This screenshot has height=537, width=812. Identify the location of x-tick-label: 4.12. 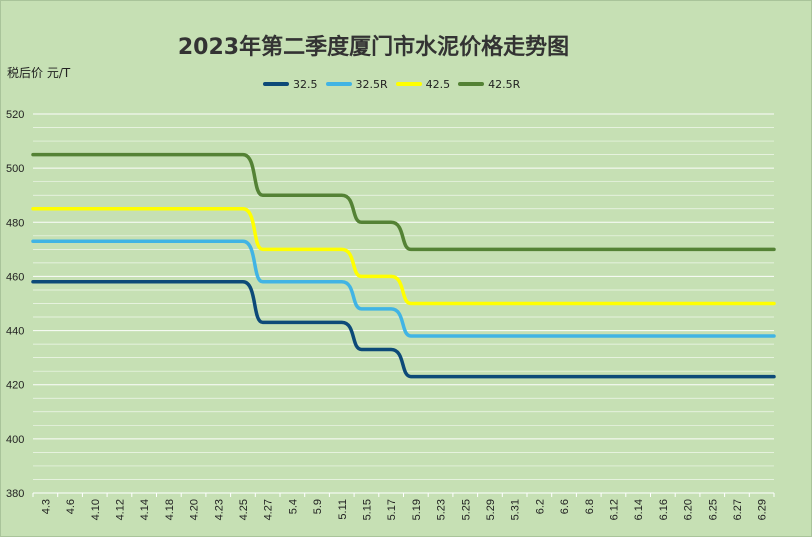
(120, 509).